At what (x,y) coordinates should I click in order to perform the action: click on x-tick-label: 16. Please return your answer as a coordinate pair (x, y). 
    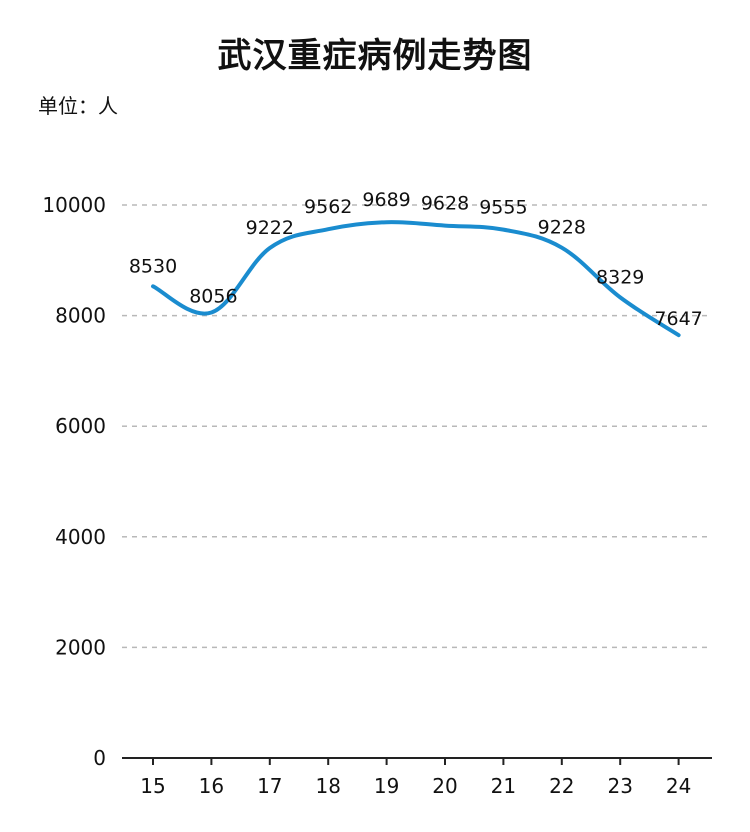
    Looking at the image, I should click on (211, 786).